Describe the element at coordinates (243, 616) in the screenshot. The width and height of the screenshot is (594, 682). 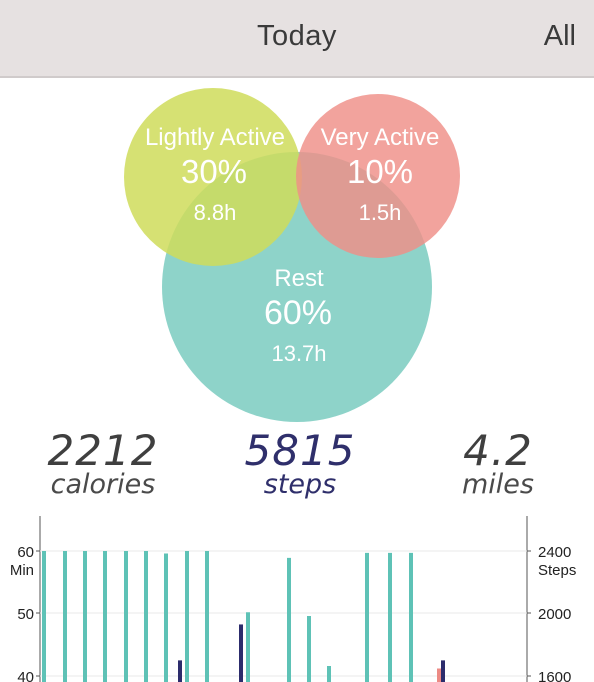
I see `chart-bars` at that location.